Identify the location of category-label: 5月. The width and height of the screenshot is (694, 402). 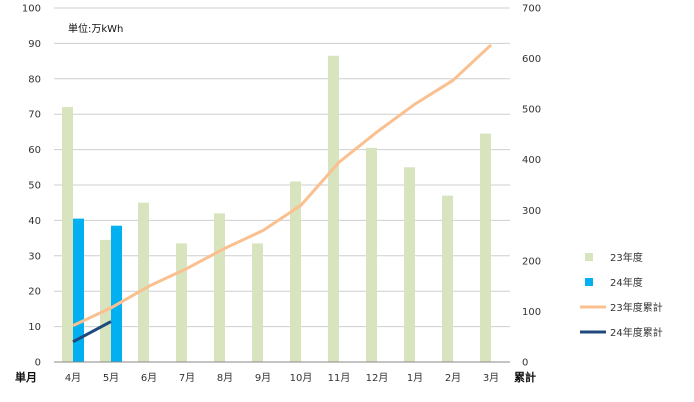
(111, 378).